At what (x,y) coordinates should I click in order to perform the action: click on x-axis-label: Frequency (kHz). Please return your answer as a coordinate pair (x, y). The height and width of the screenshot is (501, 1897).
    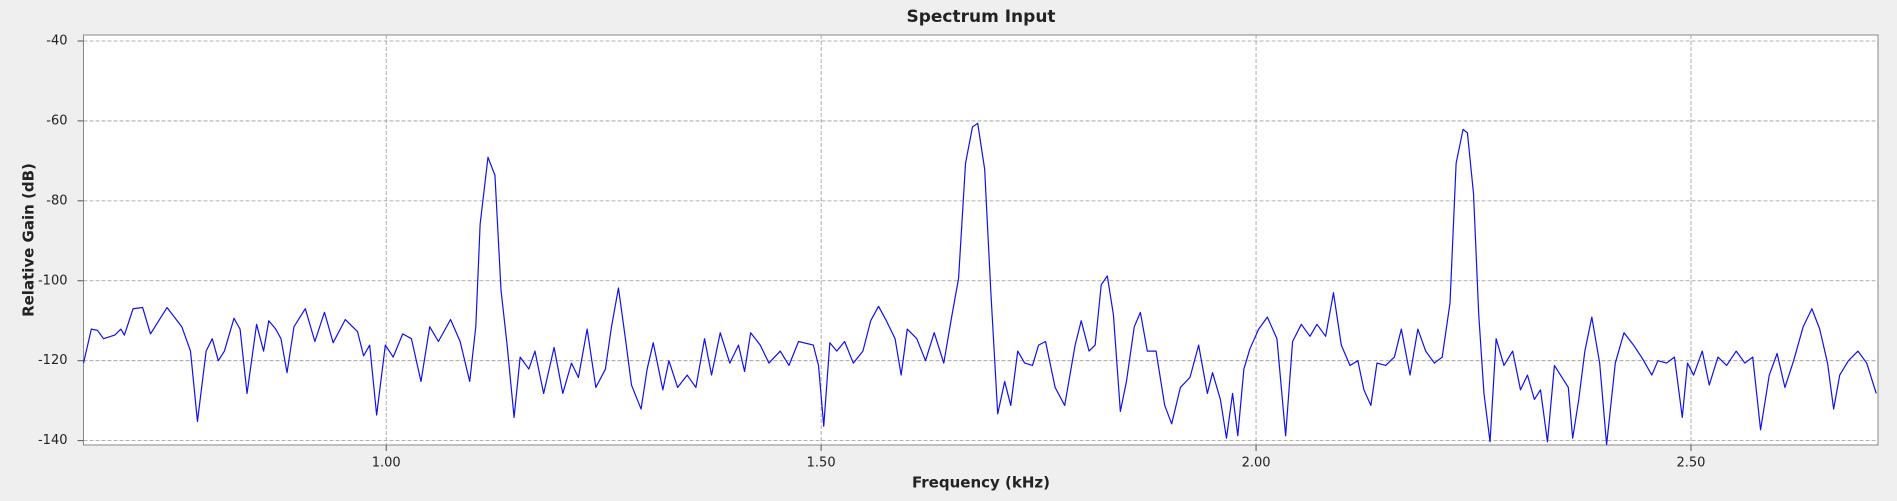
    Looking at the image, I should click on (981, 483).